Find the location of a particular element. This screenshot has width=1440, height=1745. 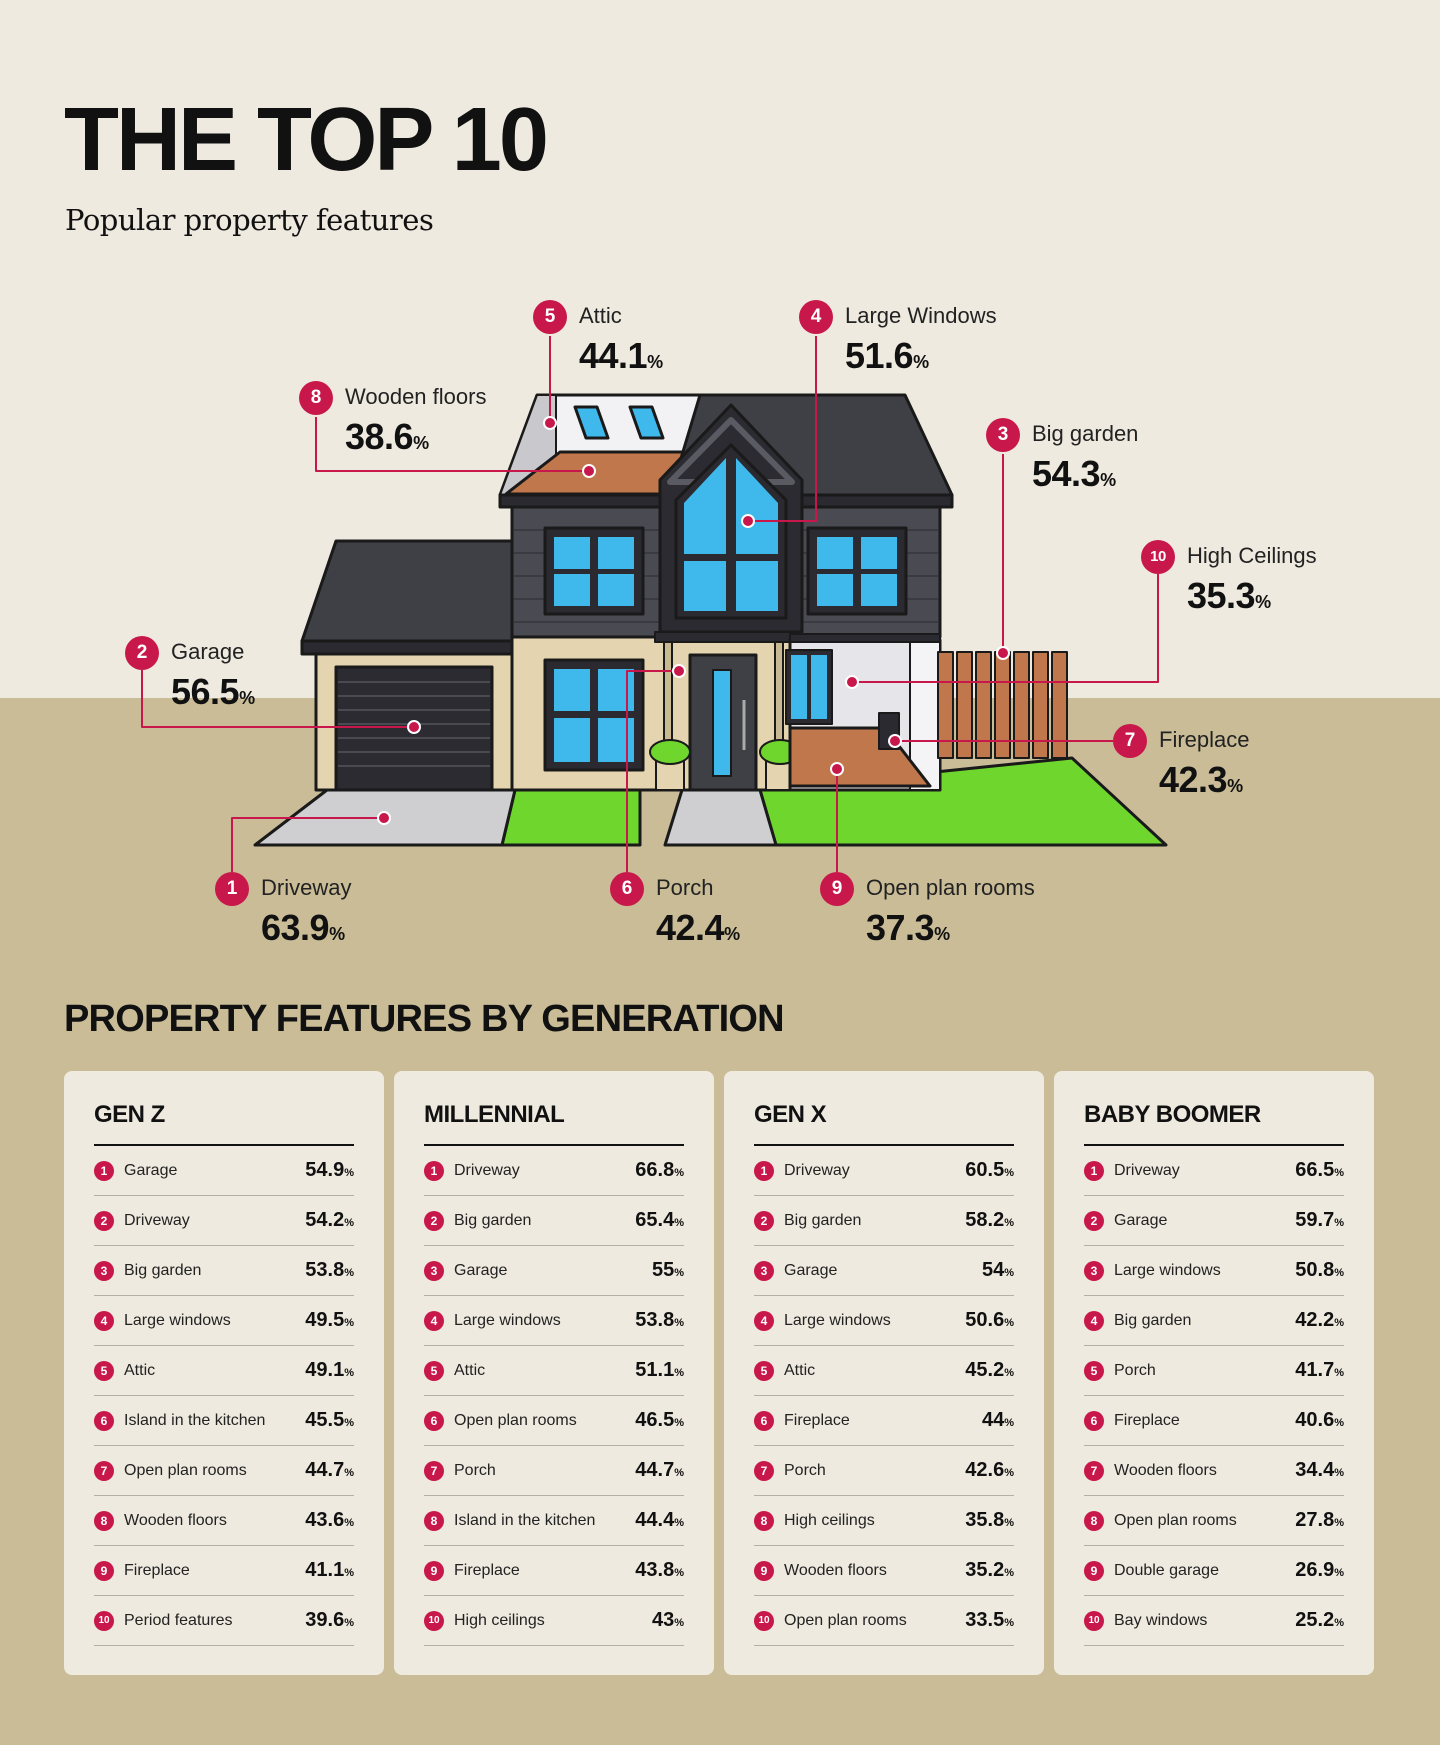

lawn-left is located at coordinates (571, 817).